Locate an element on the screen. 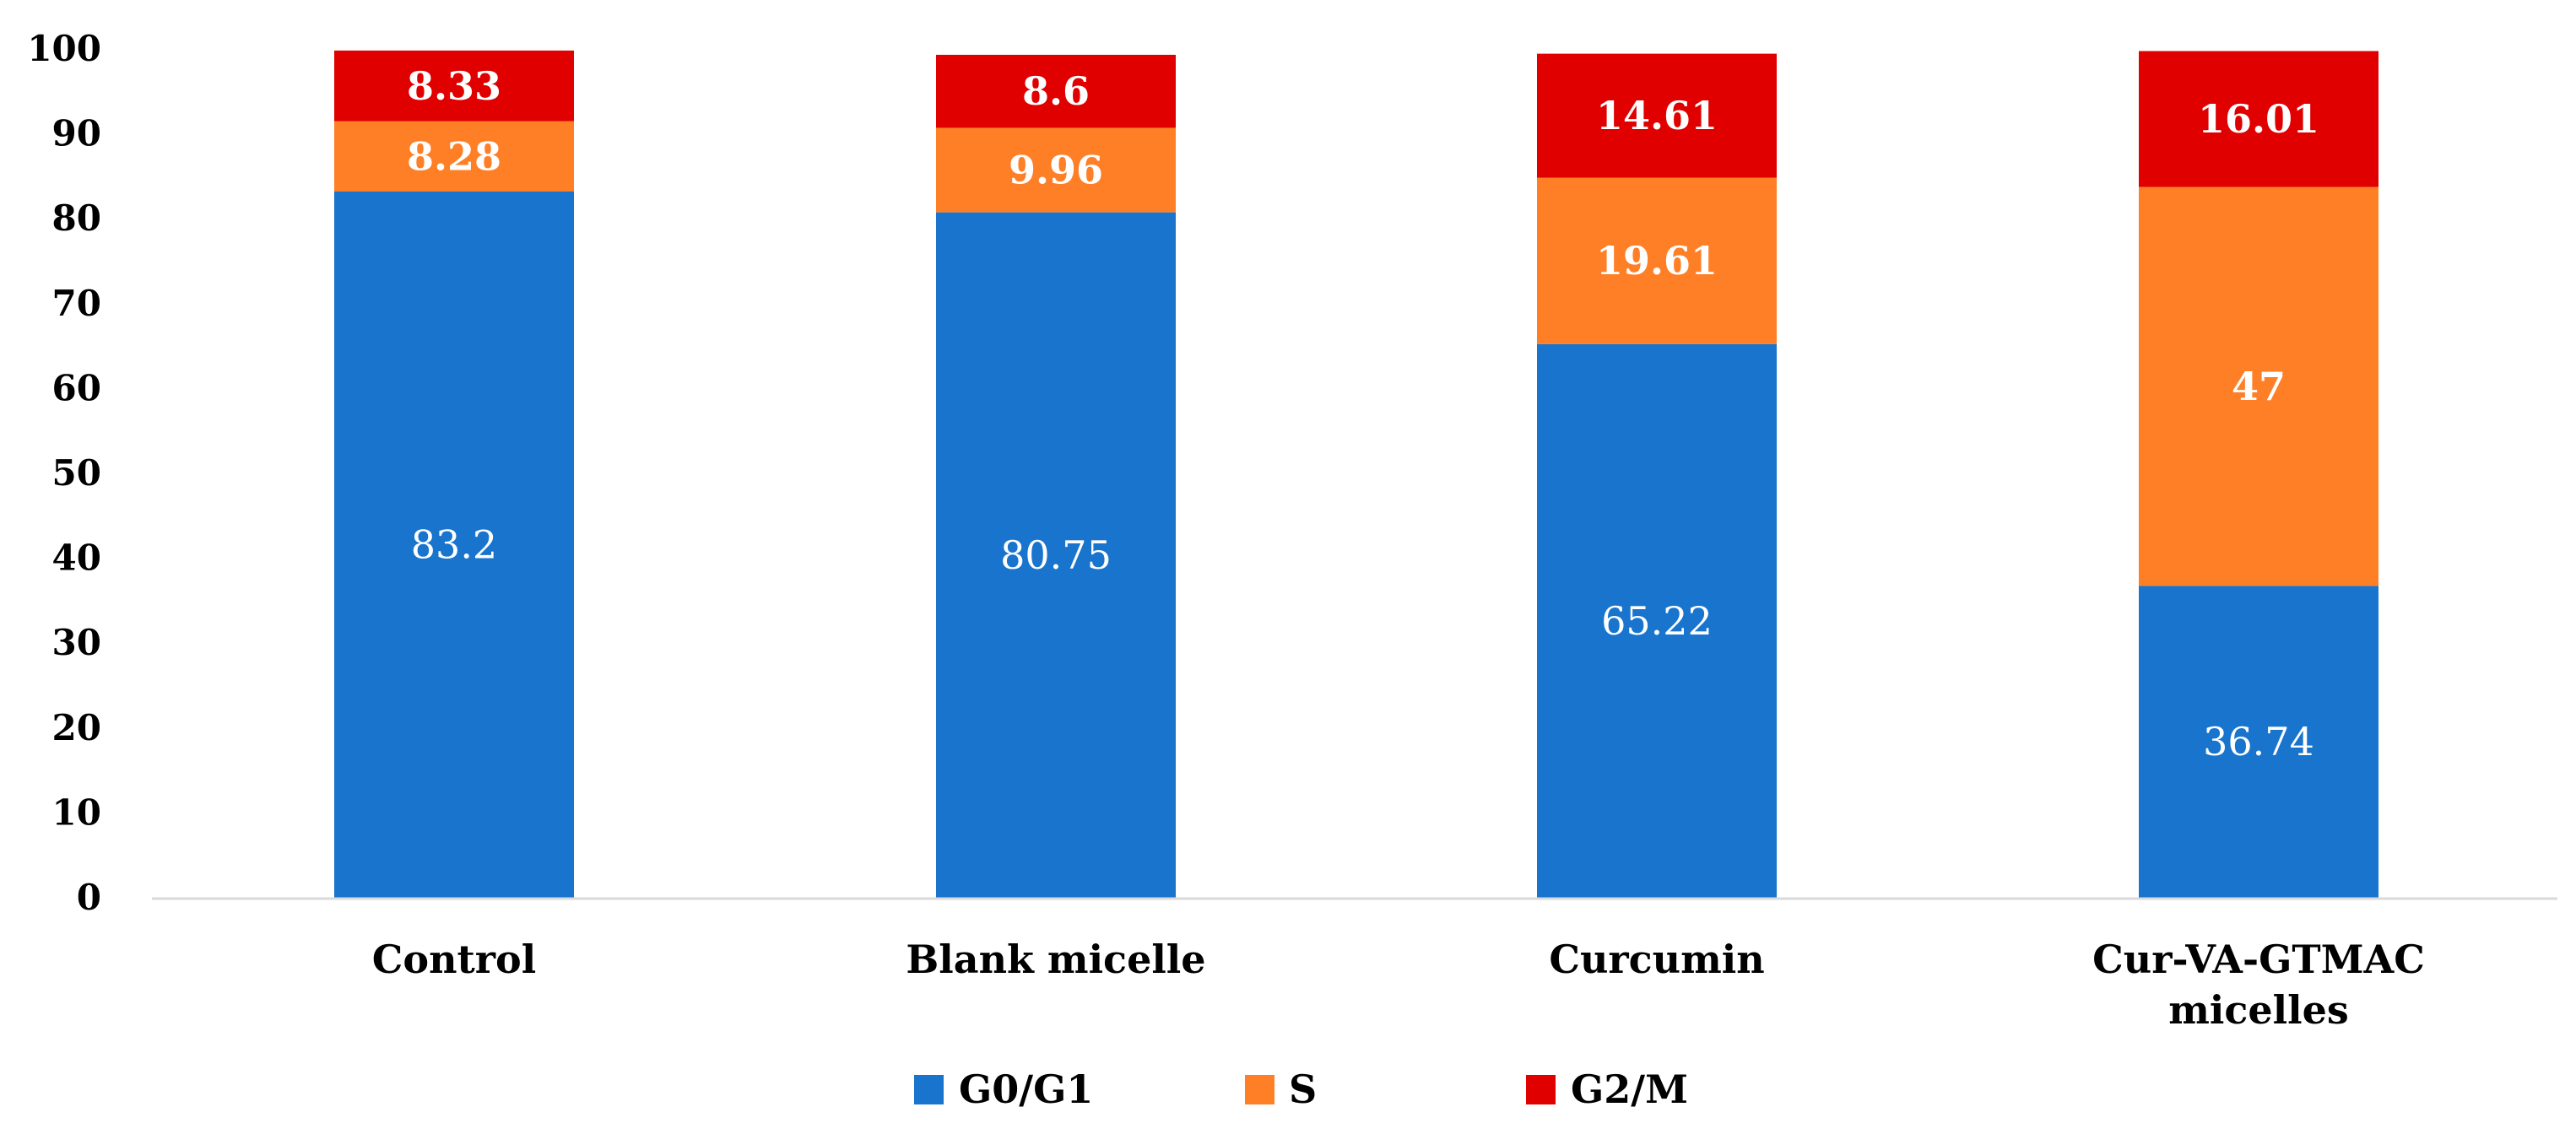  y-tick-label: 50 is located at coordinates (76, 473).